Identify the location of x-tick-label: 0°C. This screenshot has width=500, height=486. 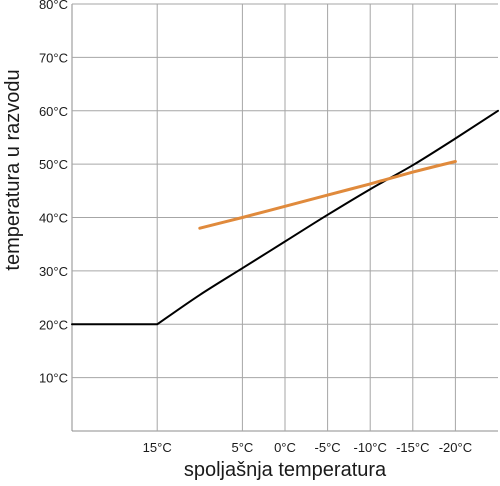
(285, 447).